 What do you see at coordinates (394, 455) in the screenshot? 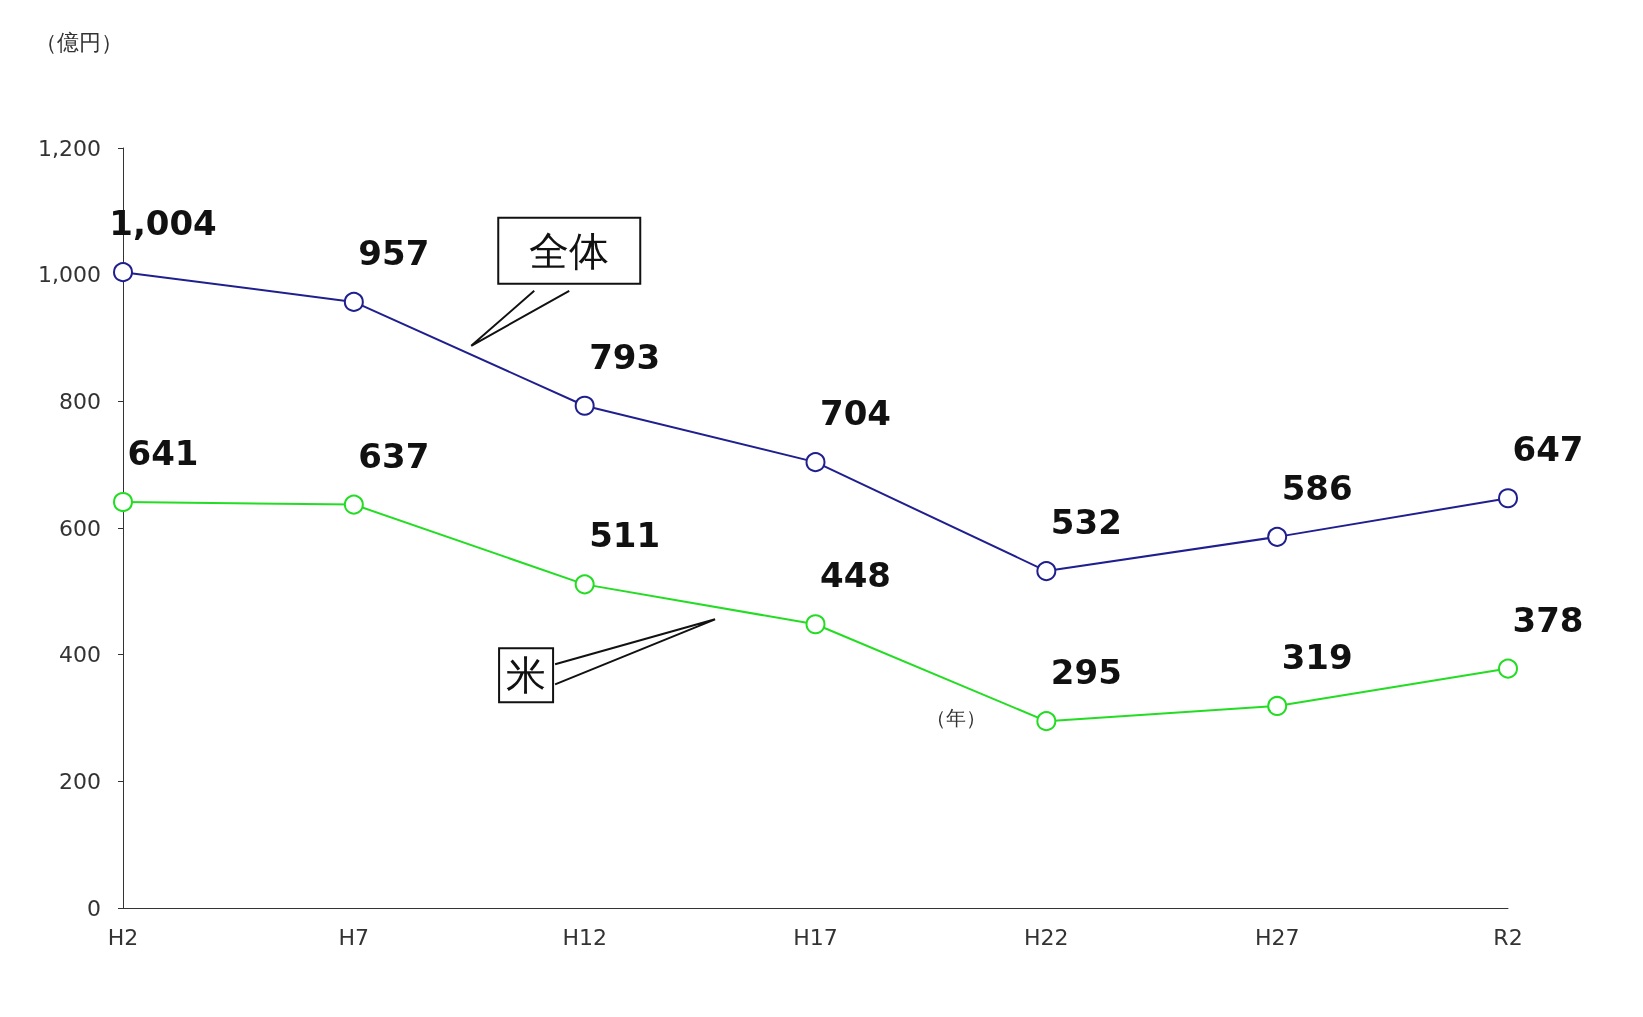
I see `data-label: 637` at bounding box center [394, 455].